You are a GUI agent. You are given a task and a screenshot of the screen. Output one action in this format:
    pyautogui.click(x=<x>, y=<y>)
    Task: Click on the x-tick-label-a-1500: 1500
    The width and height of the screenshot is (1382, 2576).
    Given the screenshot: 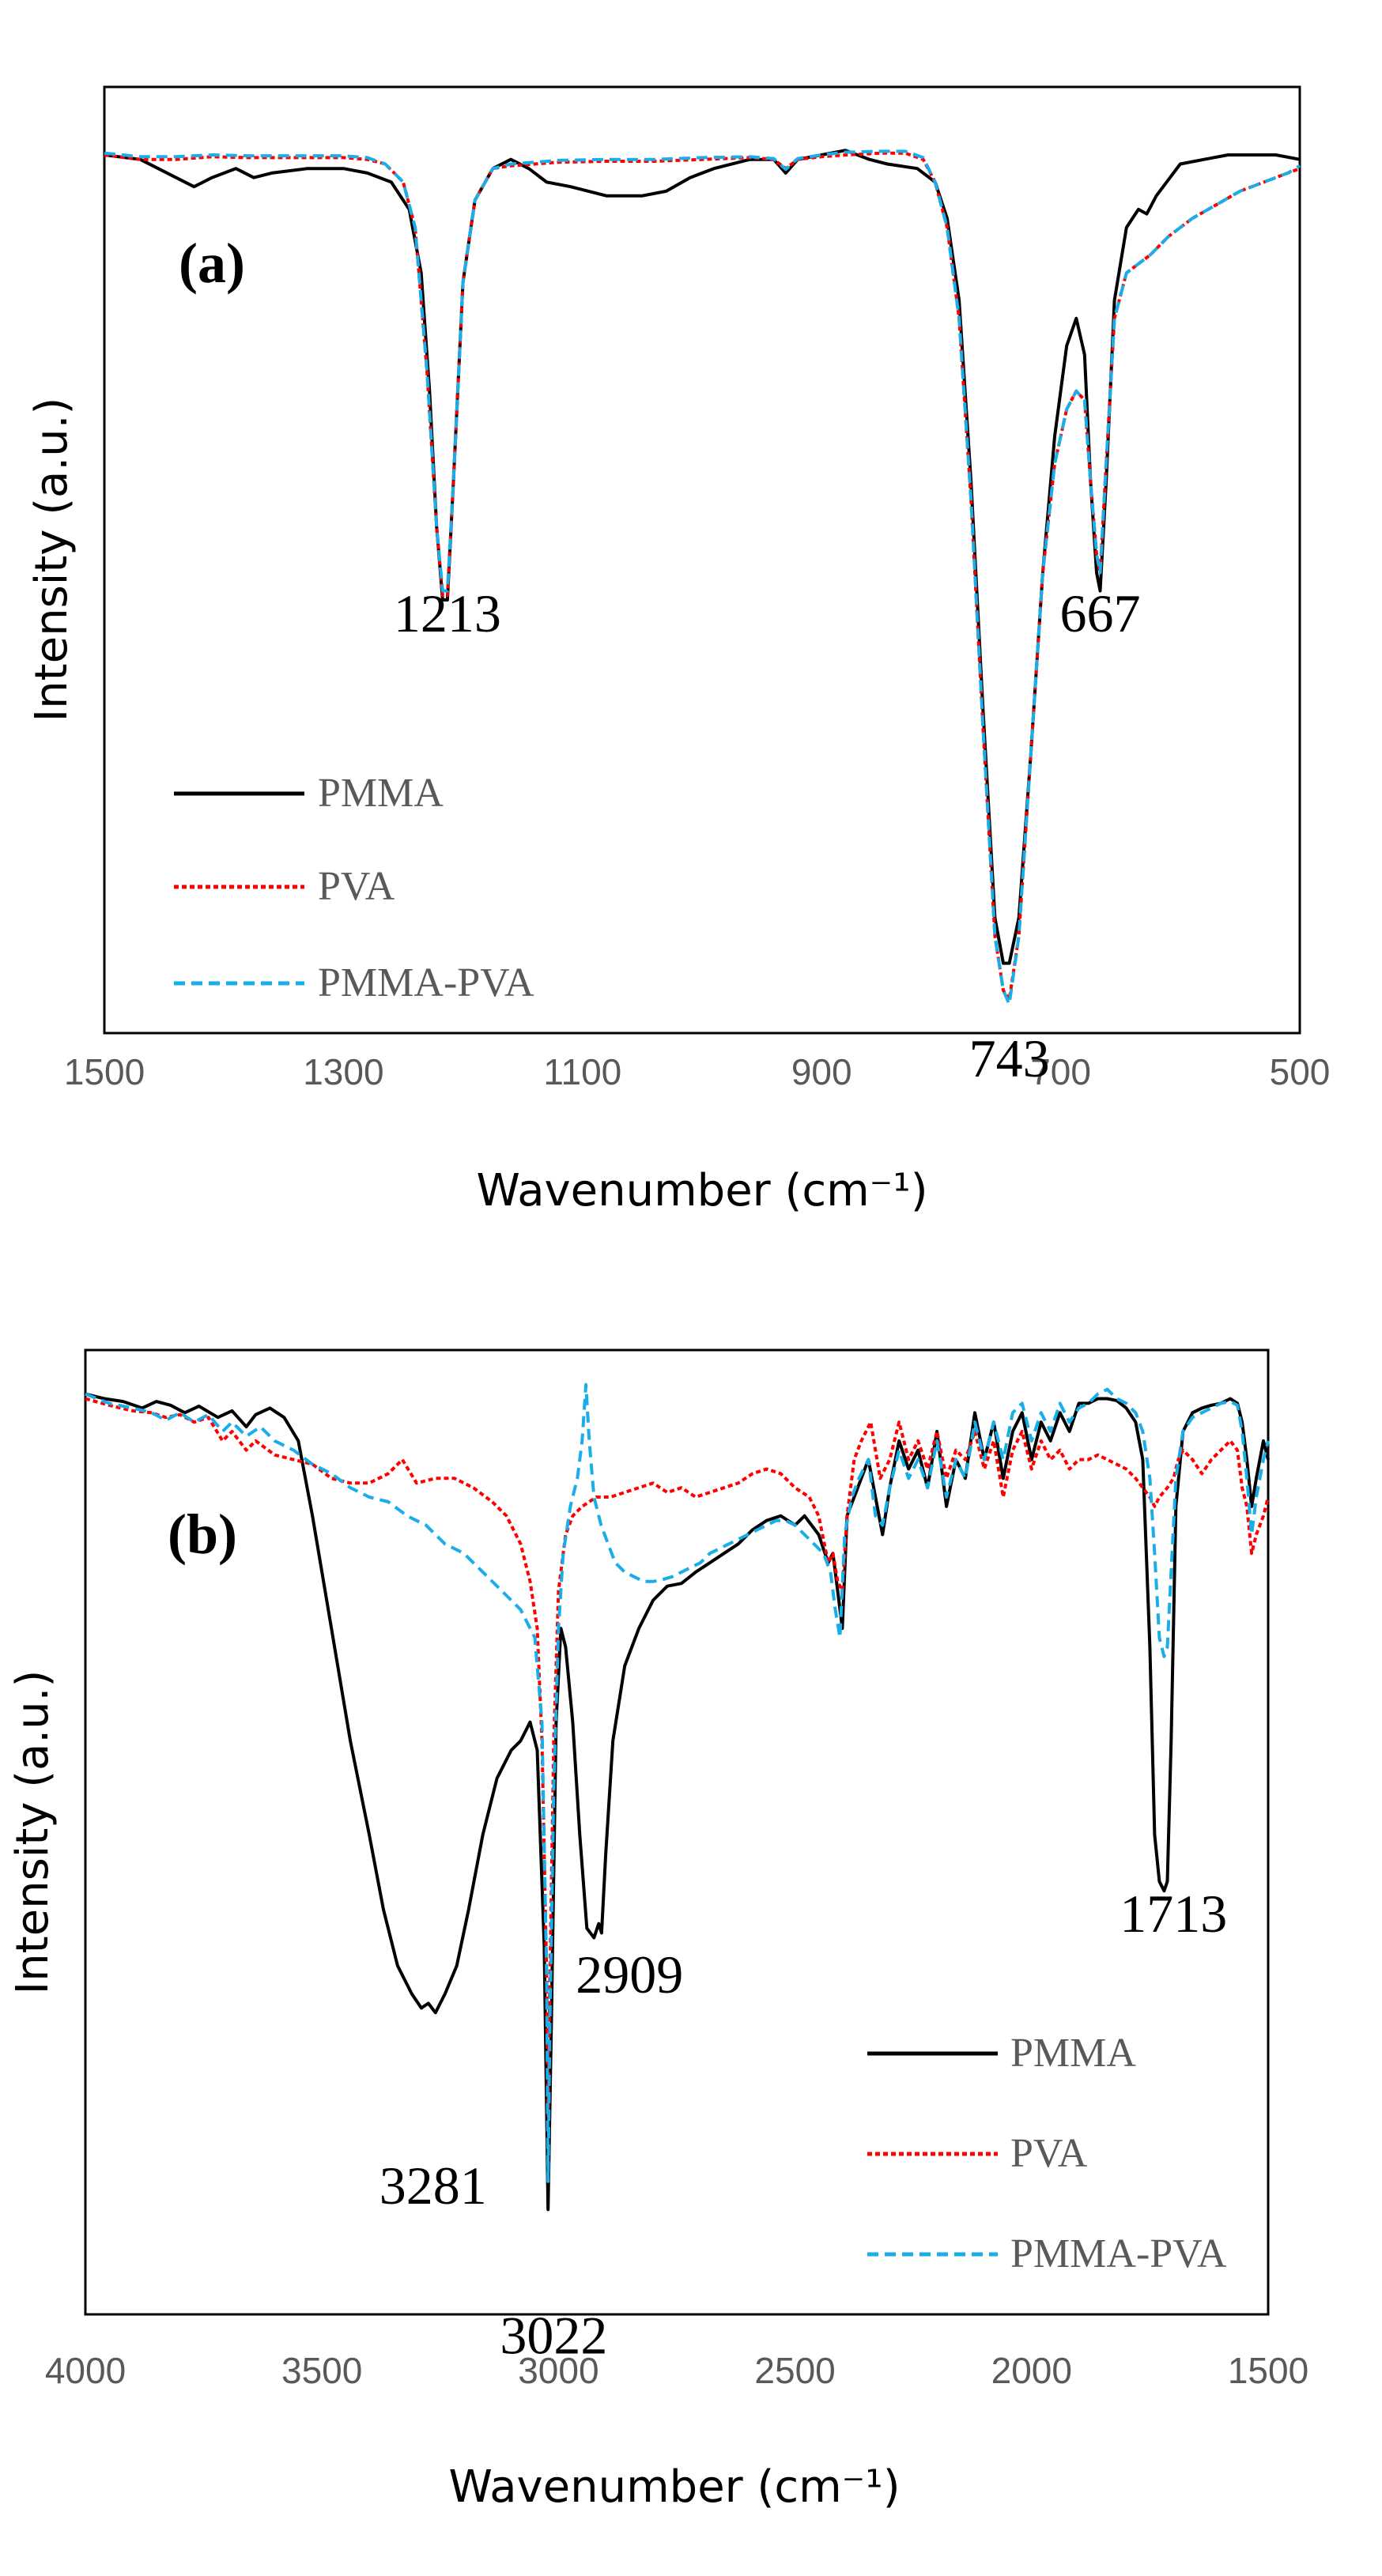 What is the action you would take?
    pyautogui.click(x=104, y=1071)
    